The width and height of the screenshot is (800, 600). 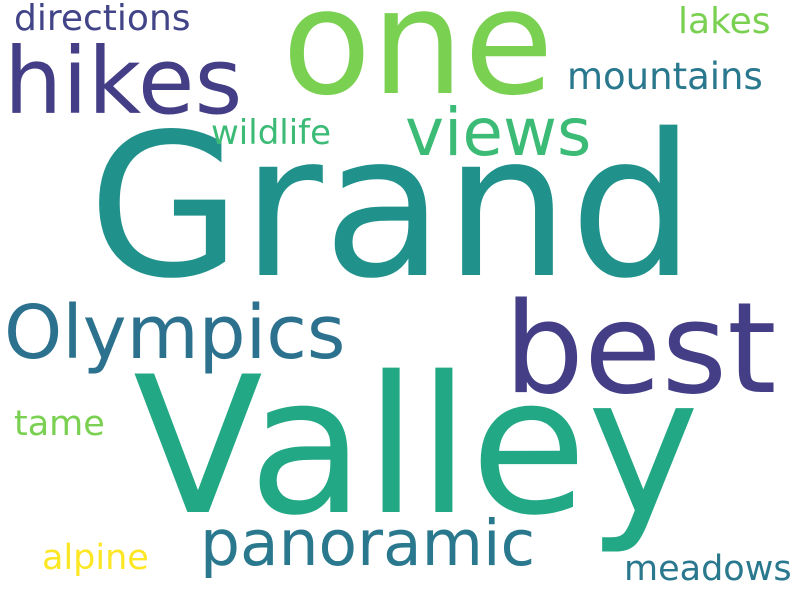 I want to click on word-directions: directions, so click(x=102, y=19).